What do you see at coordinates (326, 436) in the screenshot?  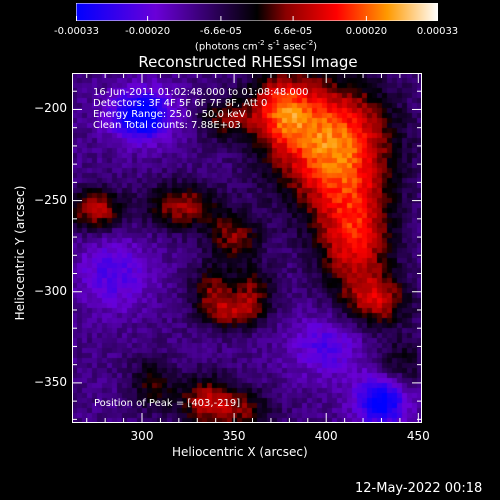 I see `x-tick-label: 400` at bounding box center [326, 436].